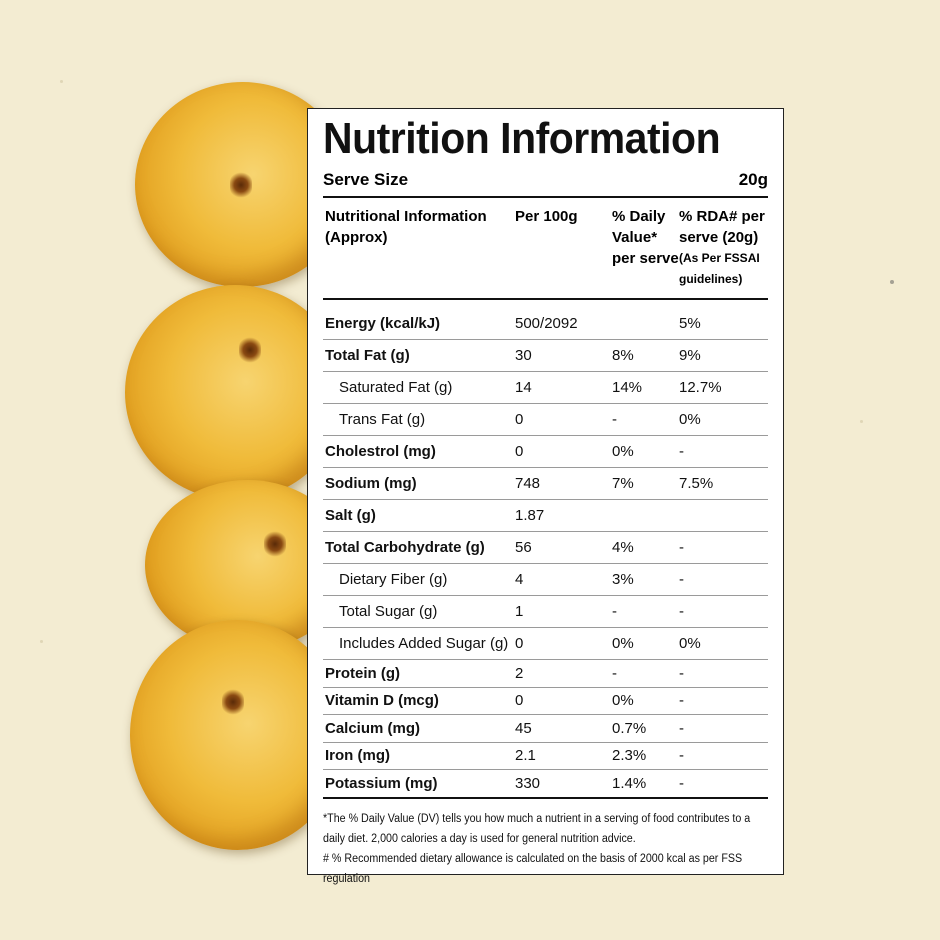 The width and height of the screenshot is (940, 940). Describe the element at coordinates (719, 268) in the screenshot. I see `header-rda-note: (As Per FSSAI guidelines)` at that location.